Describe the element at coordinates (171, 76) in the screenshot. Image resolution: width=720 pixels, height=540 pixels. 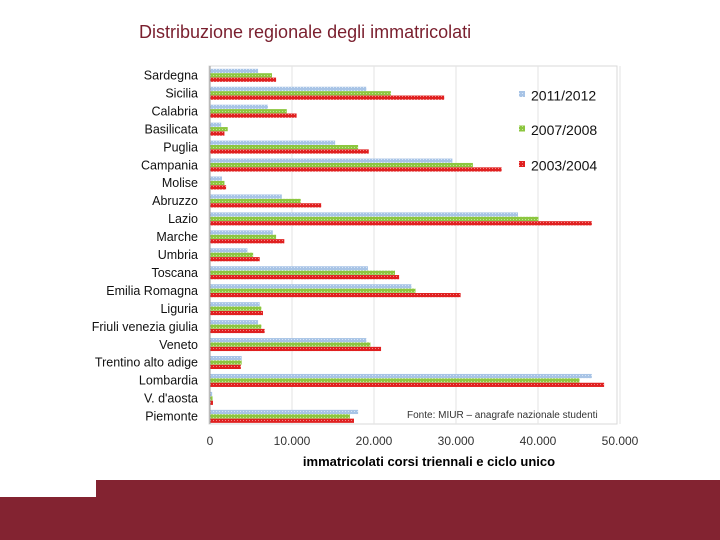
I see `category-label: Sardegna` at that location.